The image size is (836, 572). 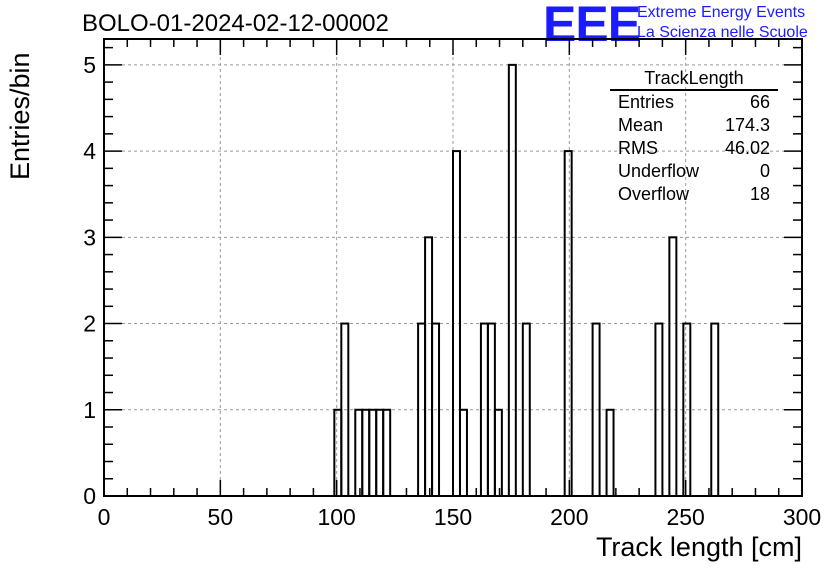 What do you see at coordinates (654, 194) in the screenshot?
I see `stats-label: Overflow` at bounding box center [654, 194].